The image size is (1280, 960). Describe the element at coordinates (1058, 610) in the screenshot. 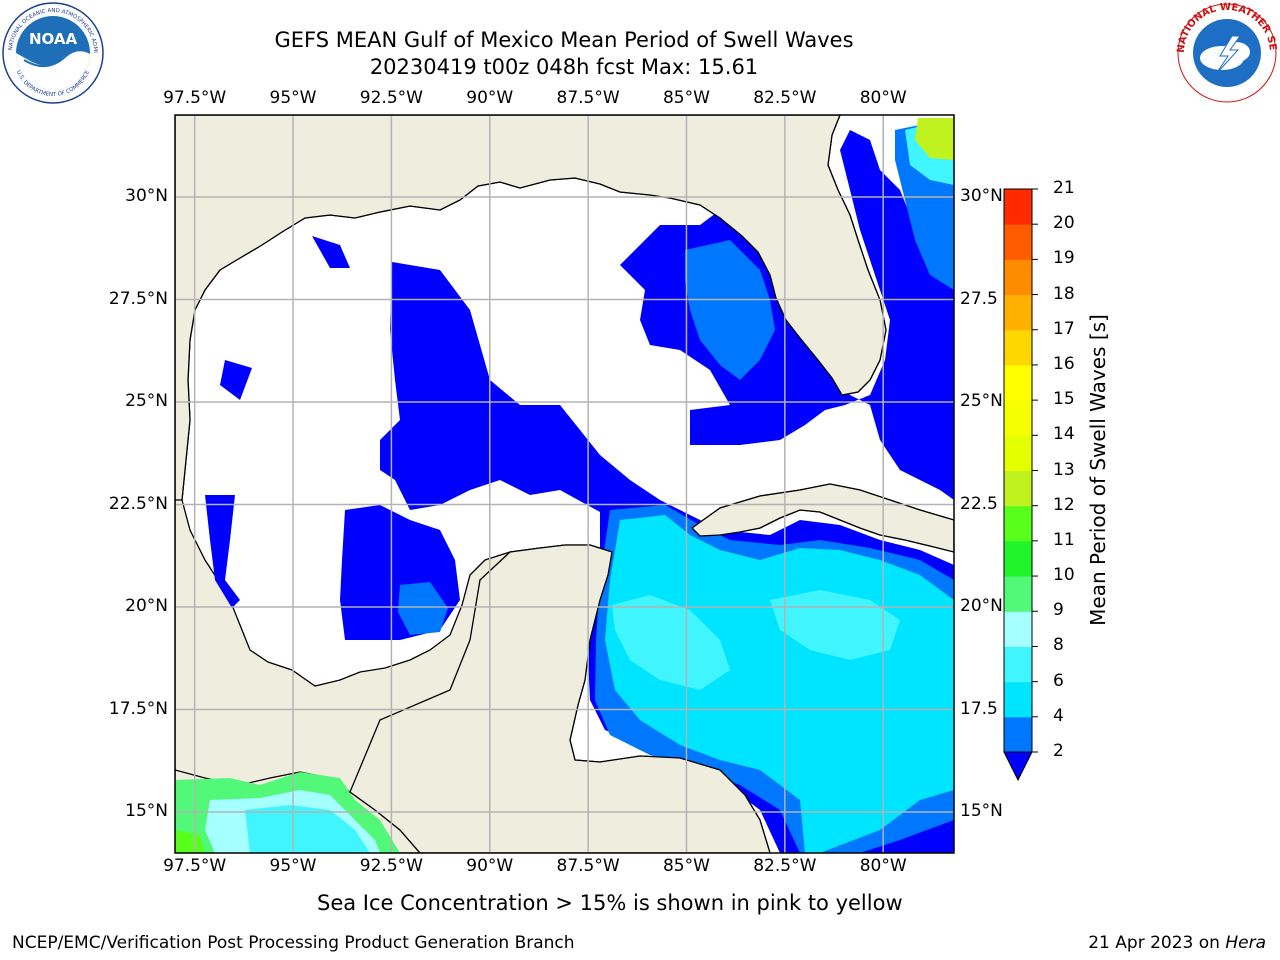

I see `colorbar-tick-label: 9` at that location.